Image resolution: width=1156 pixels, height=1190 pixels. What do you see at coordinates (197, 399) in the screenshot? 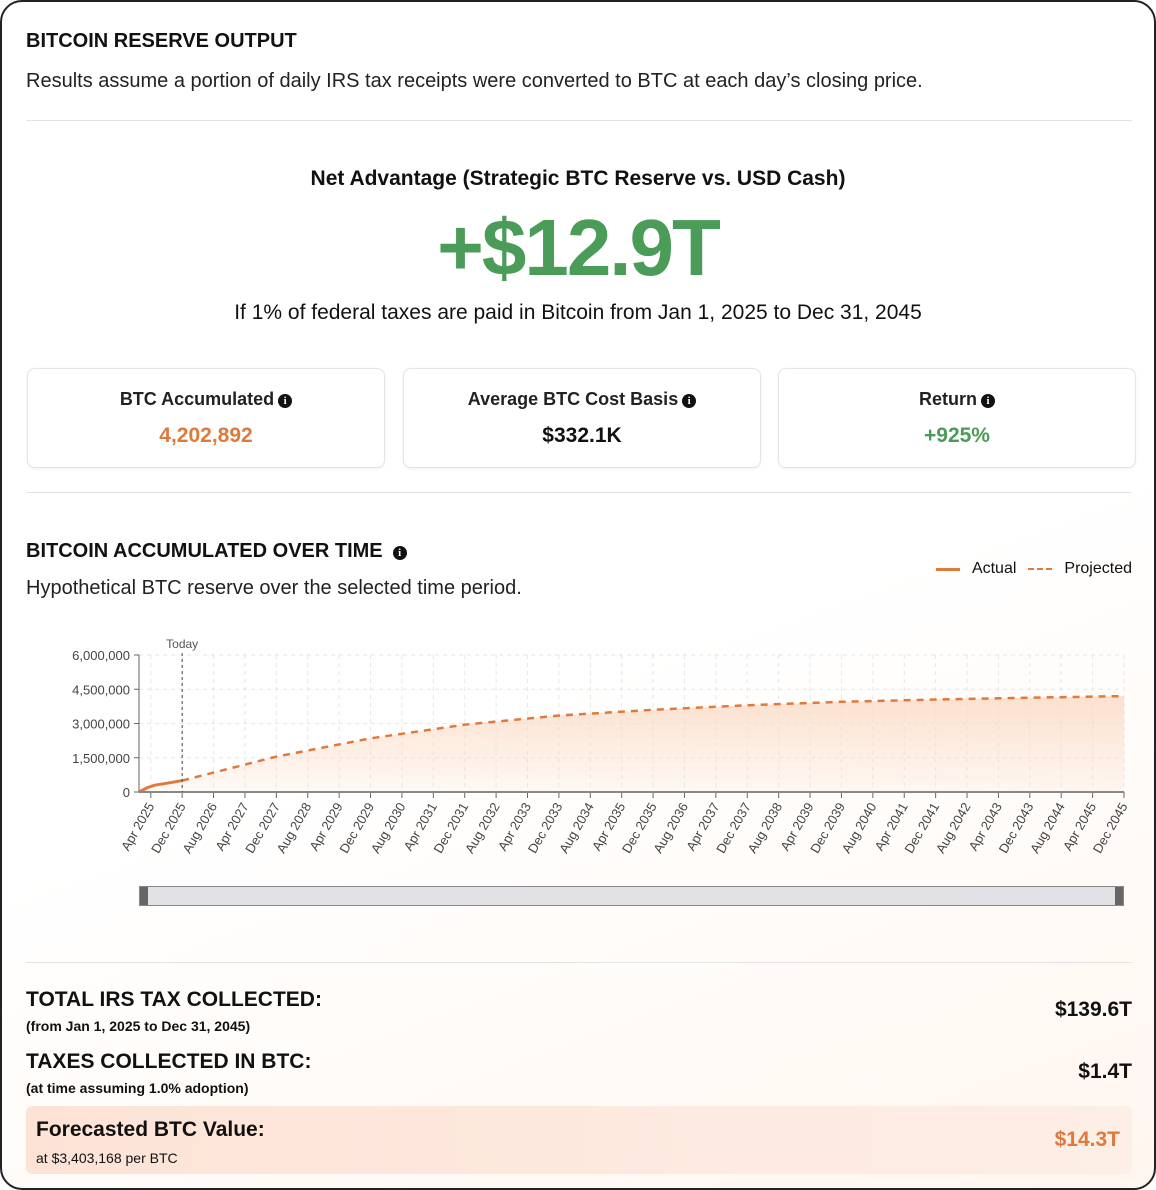
I see `stat-label: BTC Accumulated` at bounding box center [197, 399].